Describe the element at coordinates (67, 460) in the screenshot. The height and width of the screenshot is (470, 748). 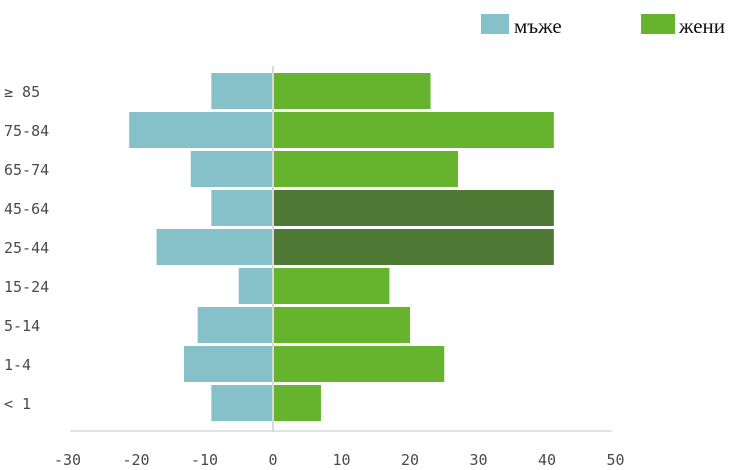
I see `x-tick-label: -30` at that location.